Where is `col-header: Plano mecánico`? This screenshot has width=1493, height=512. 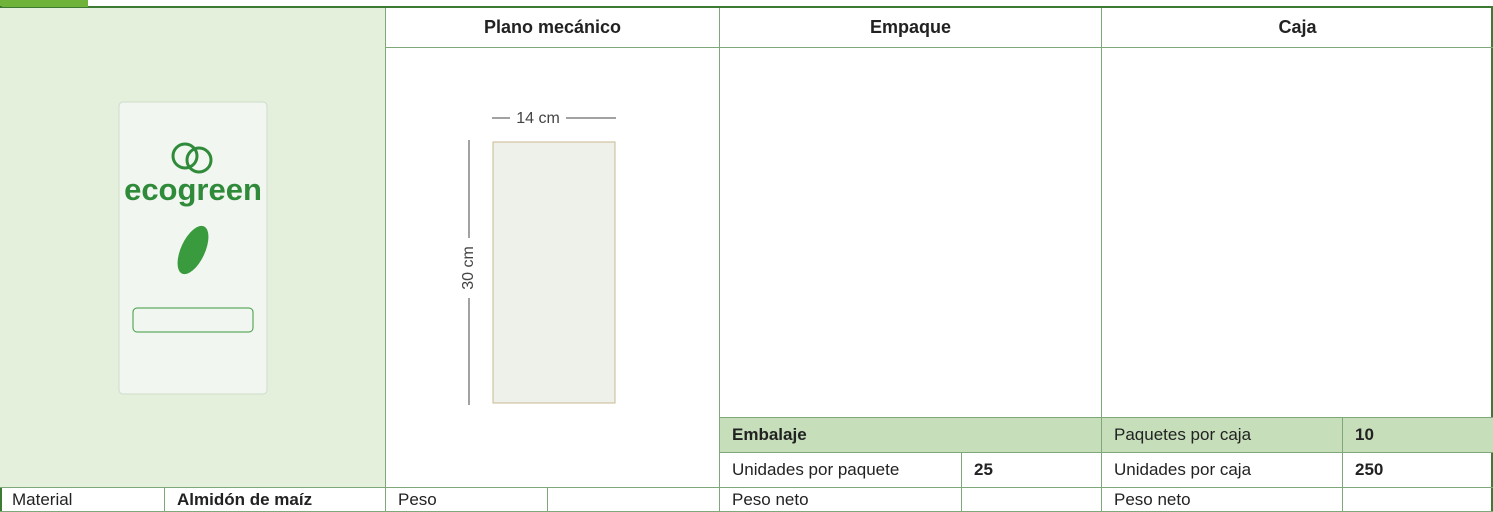 col-header: Plano mecánico is located at coordinates (553, 28).